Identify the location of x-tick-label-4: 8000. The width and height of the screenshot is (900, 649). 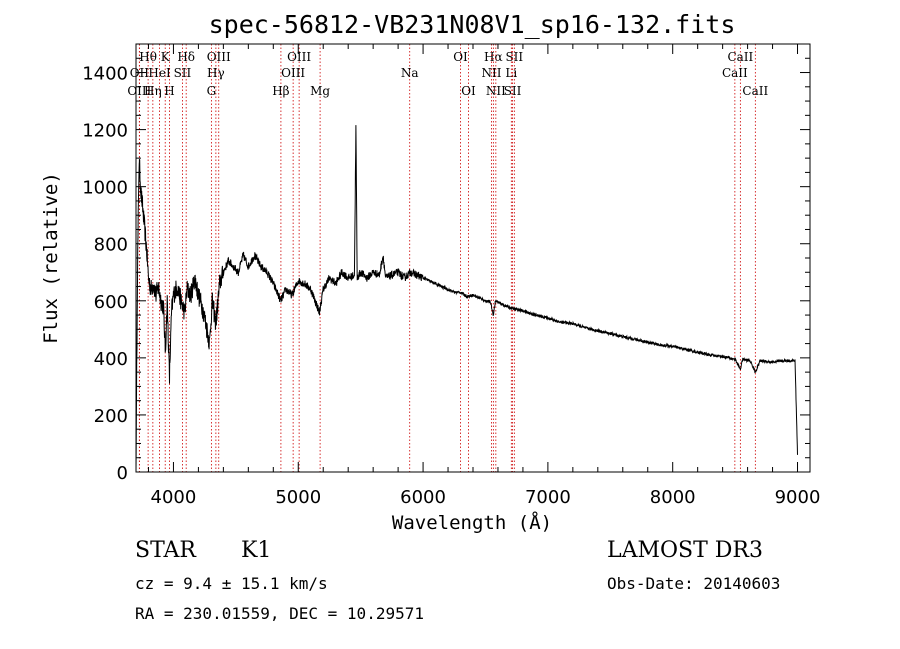
(673, 497).